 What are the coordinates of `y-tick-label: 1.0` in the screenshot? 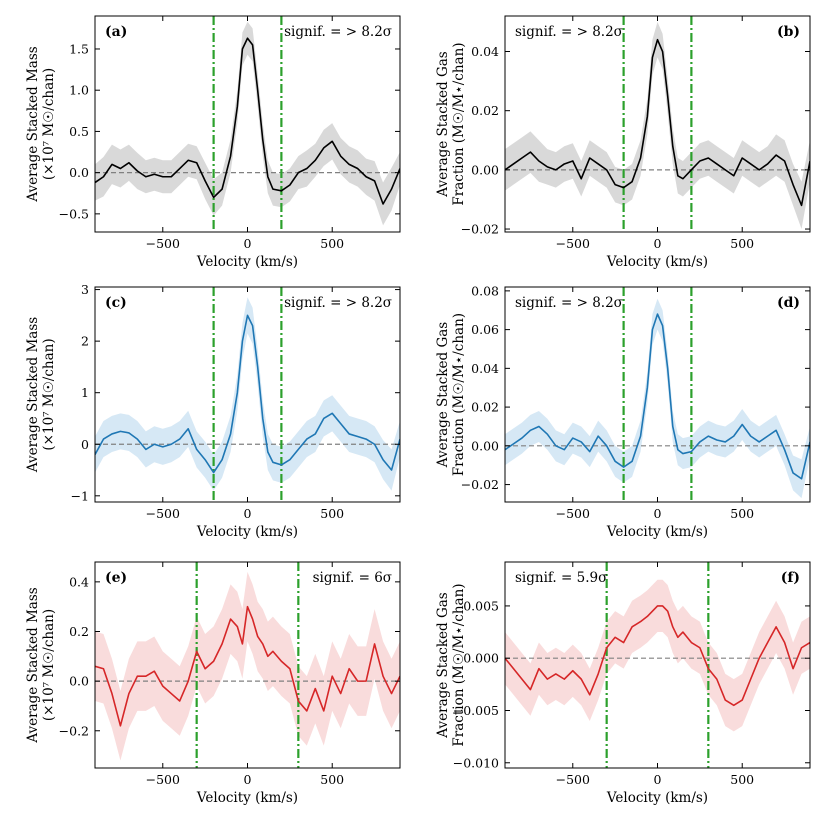 It's located at (79, 90).